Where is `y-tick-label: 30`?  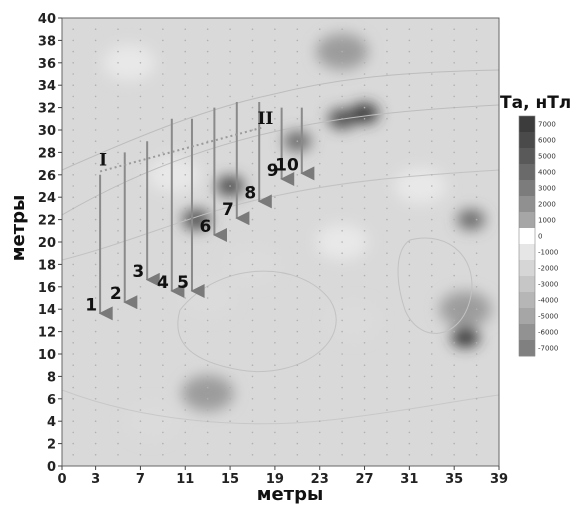 y-tick-label: 30 is located at coordinates (47, 131).